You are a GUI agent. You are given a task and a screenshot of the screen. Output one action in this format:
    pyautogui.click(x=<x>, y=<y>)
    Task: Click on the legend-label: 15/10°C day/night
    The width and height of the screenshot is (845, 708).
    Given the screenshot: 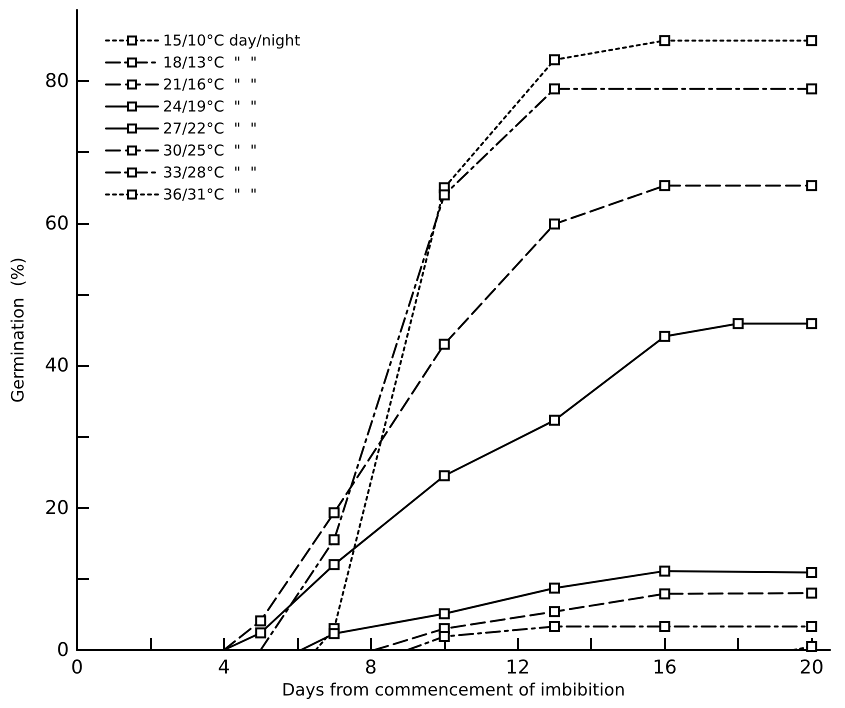 What is the action you would take?
    pyautogui.click(x=231, y=41)
    